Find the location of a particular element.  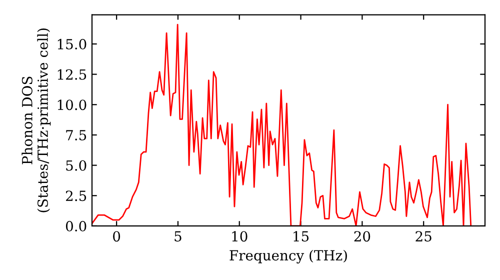

x-tick-label: 0 is located at coordinates (116, 236).